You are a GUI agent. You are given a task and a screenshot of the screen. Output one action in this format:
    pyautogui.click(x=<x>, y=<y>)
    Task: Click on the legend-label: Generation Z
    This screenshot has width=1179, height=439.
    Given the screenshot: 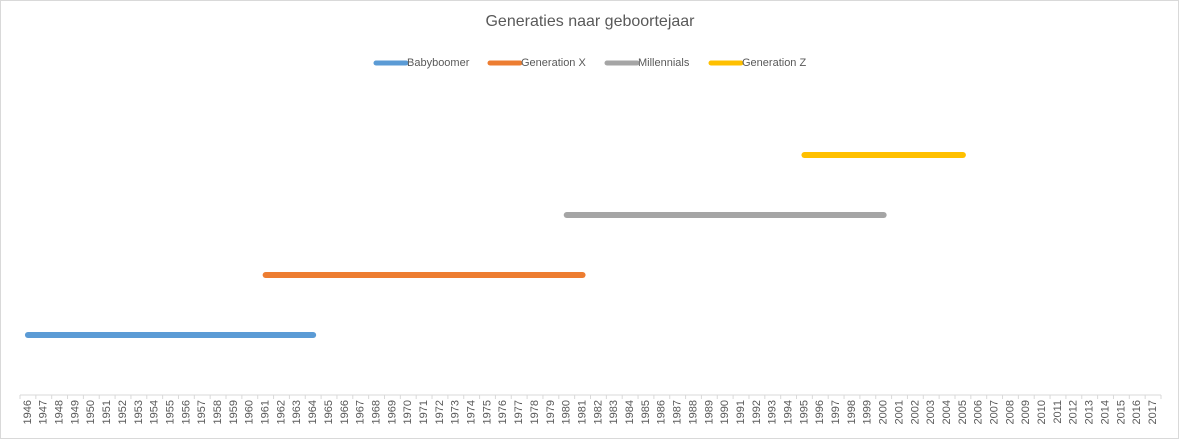 What is the action you would take?
    pyautogui.click(x=774, y=63)
    